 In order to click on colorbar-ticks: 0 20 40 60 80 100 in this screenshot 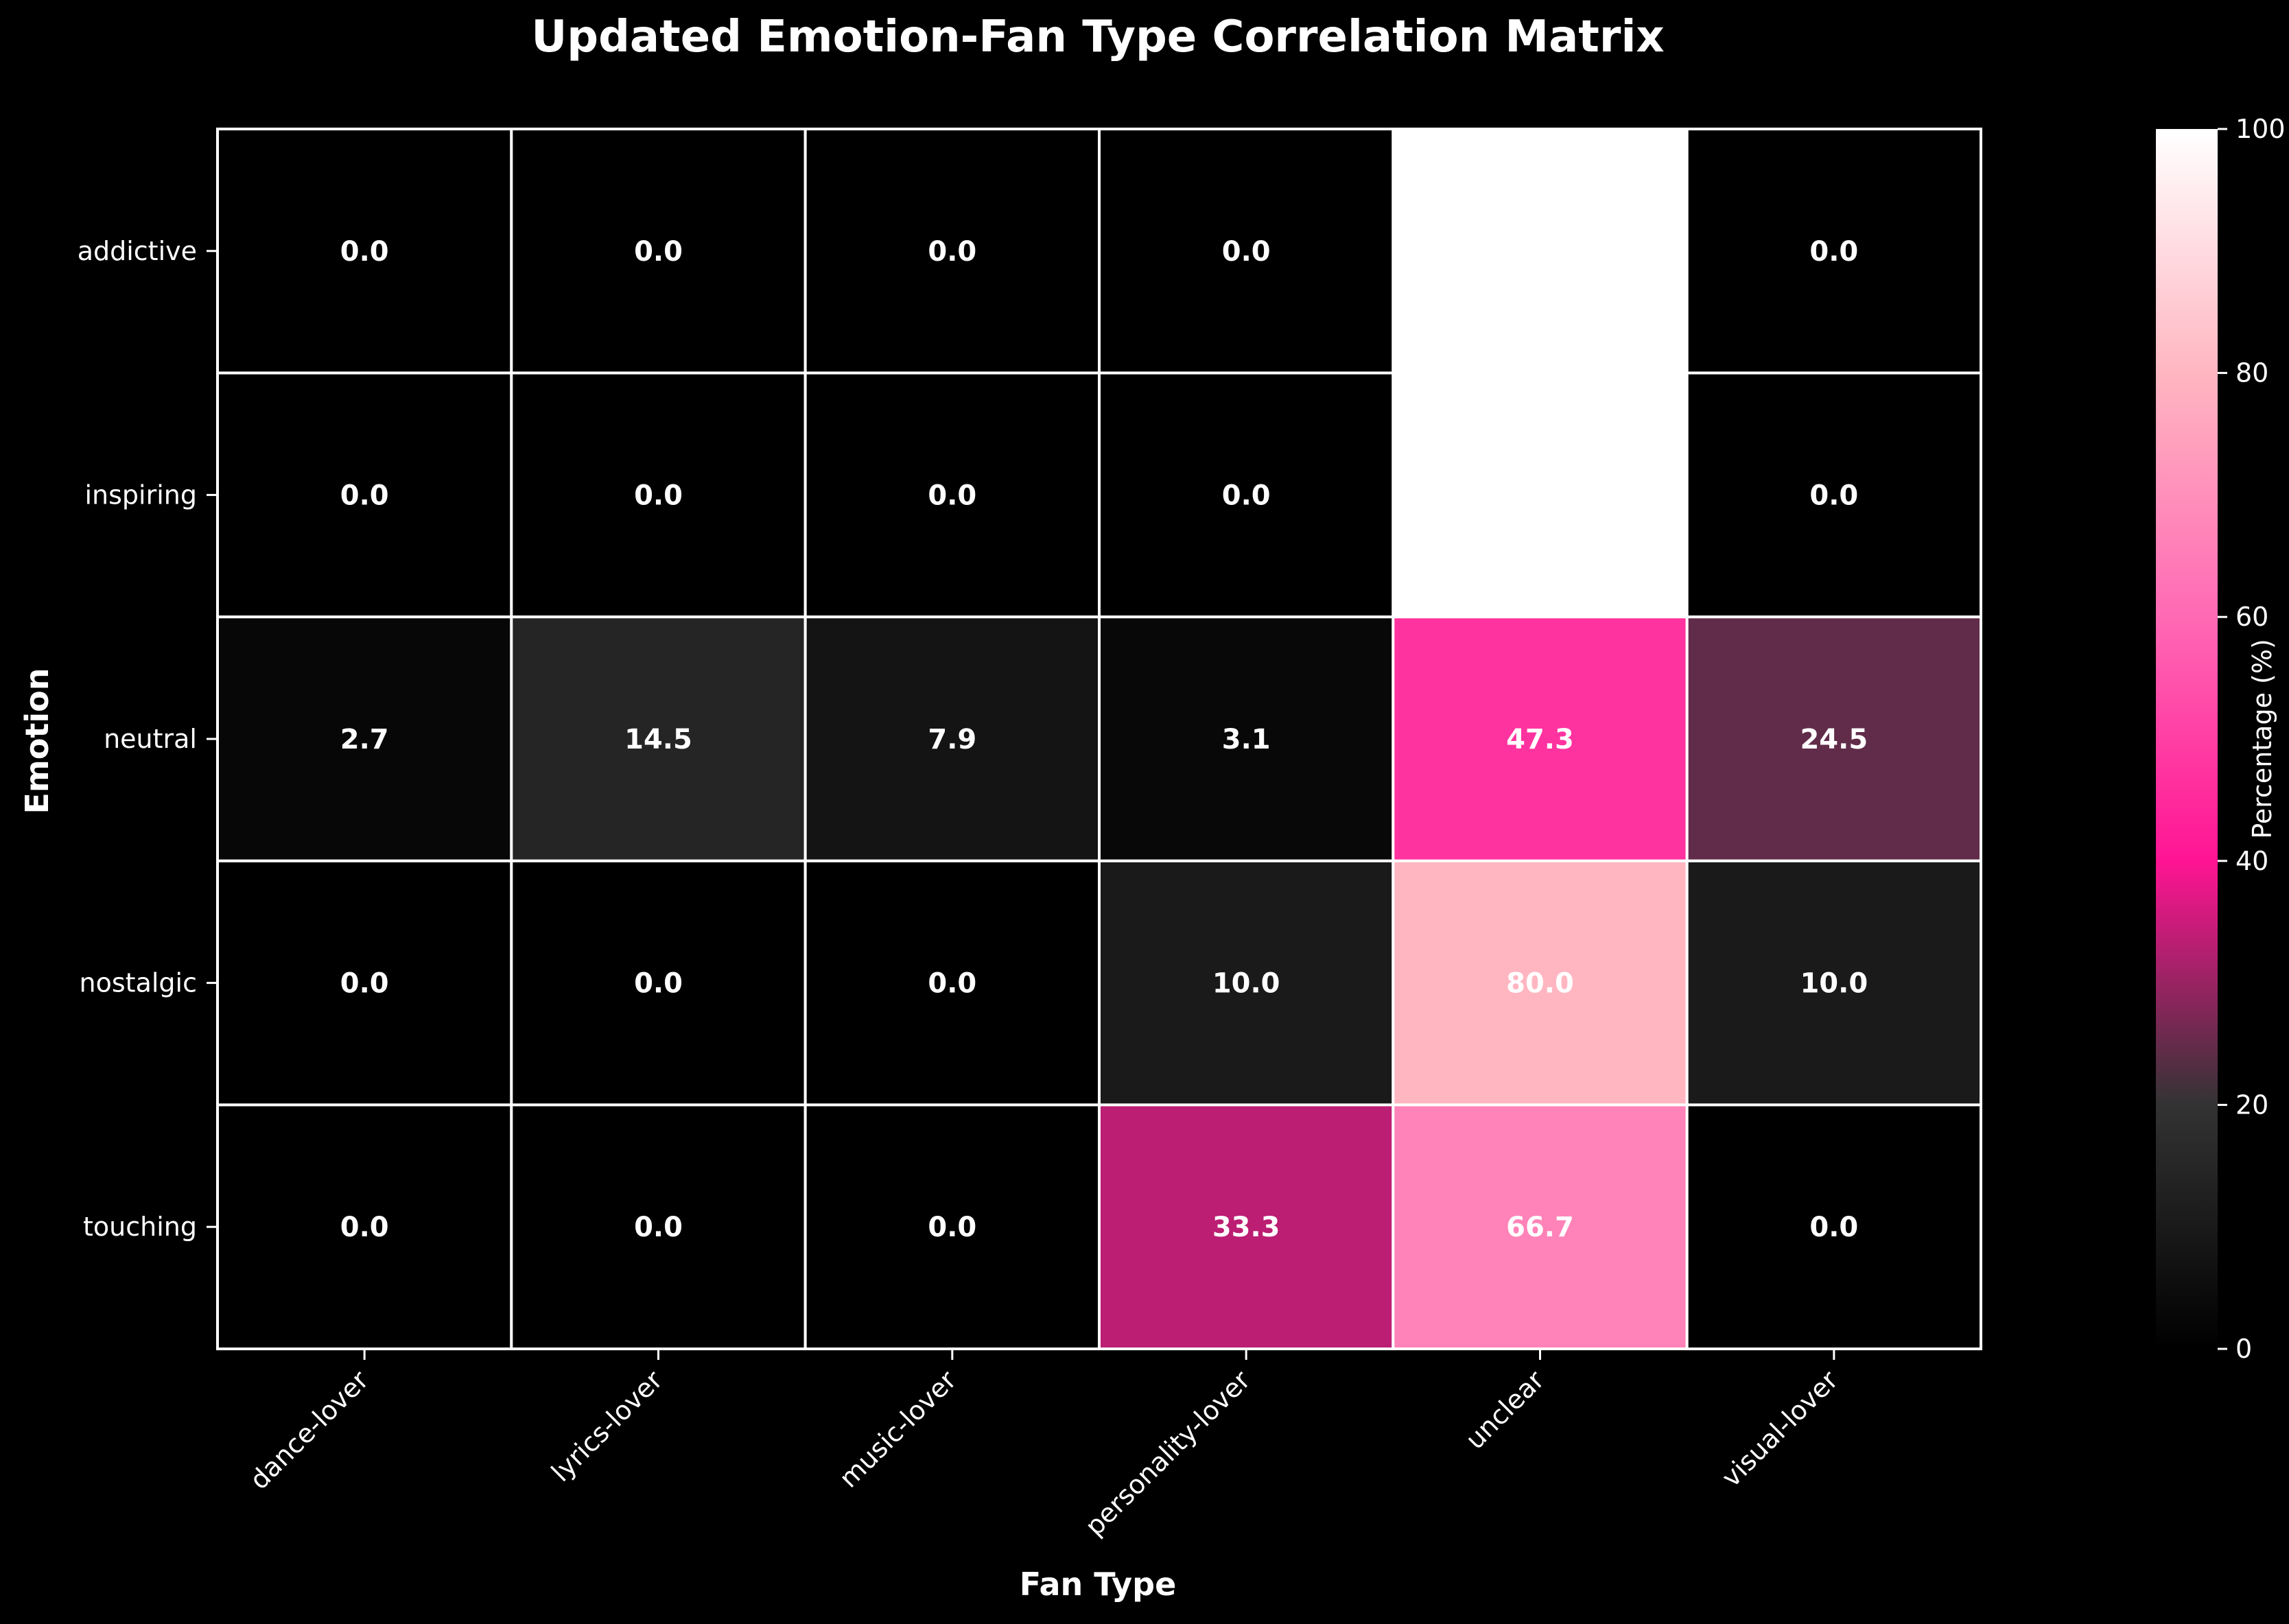, I will do `click(2252, 739)`.